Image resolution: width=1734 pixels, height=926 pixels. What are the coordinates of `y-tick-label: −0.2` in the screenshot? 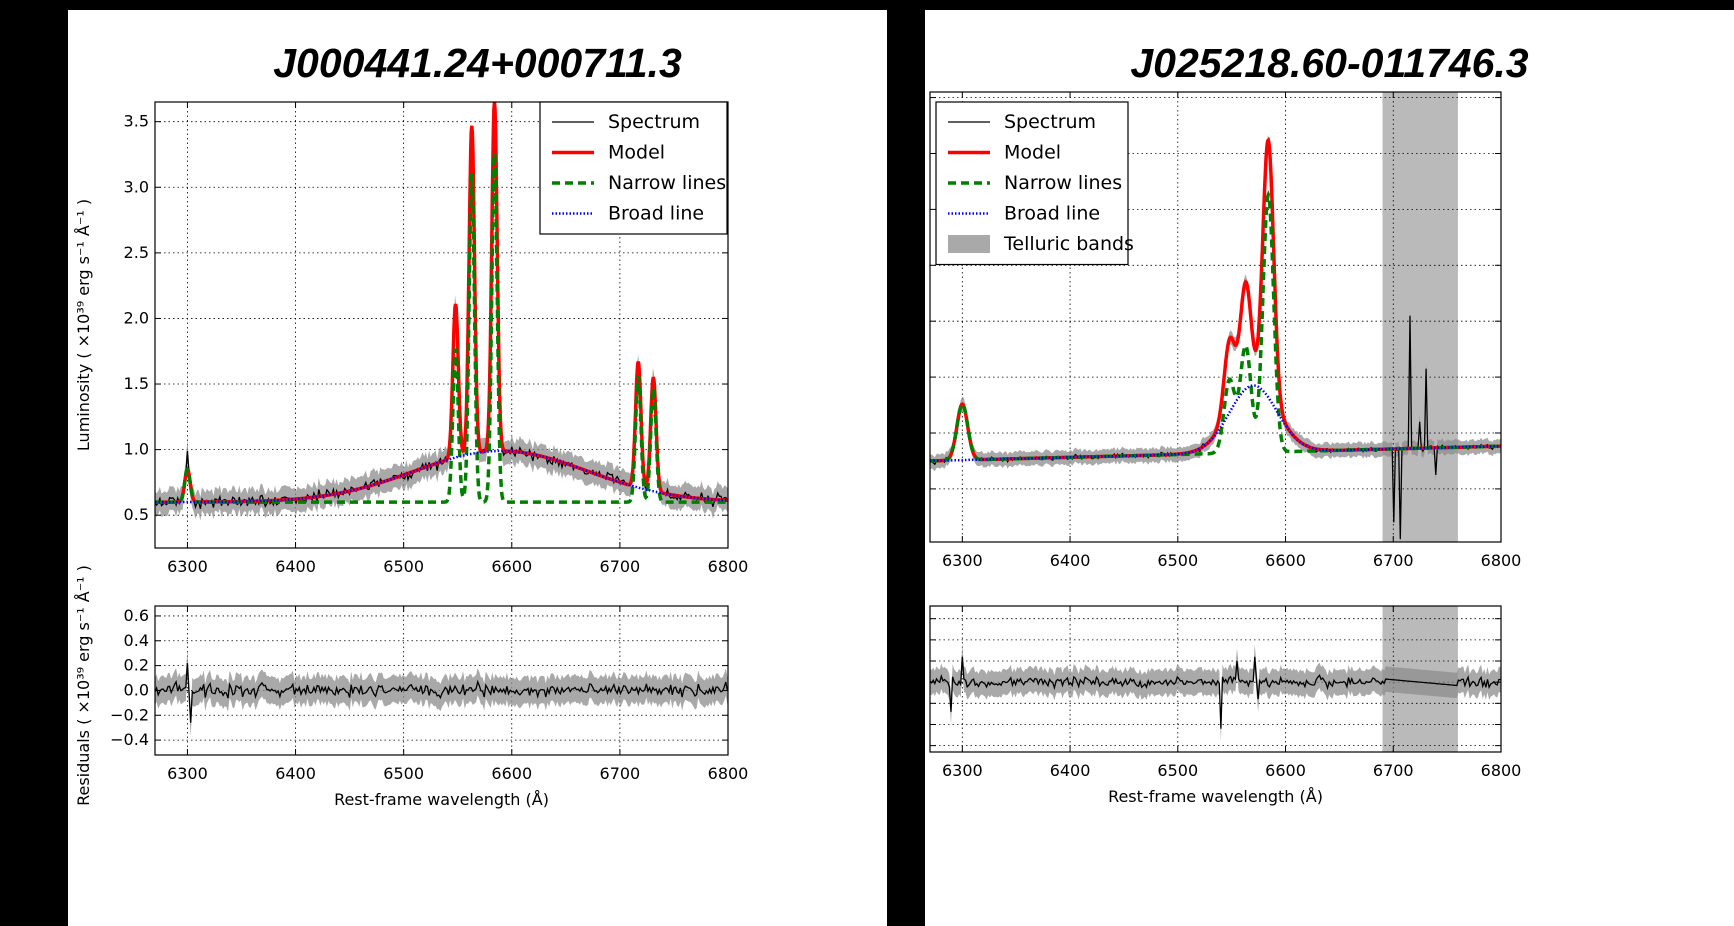 It's located at (129, 714).